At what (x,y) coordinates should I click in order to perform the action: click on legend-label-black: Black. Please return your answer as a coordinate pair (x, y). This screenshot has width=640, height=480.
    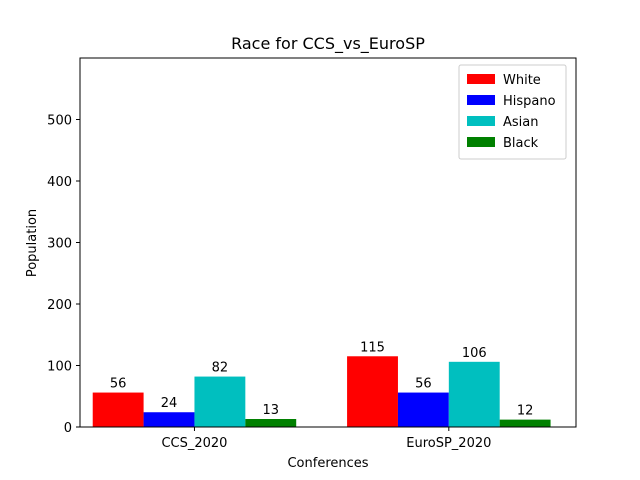
    Looking at the image, I should click on (521, 143).